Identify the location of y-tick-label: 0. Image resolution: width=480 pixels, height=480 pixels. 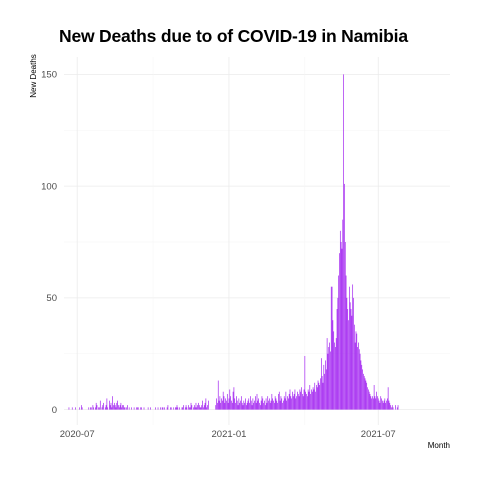
(54, 410).